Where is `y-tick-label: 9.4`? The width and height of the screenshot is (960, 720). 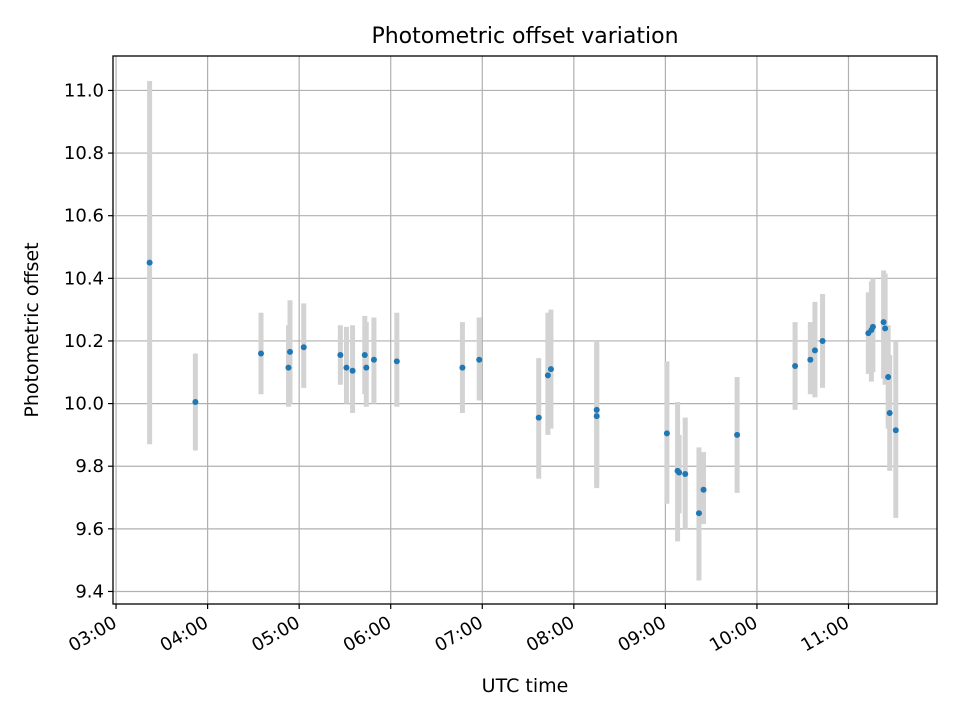 y-tick-label: 9.4 is located at coordinates (89, 591).